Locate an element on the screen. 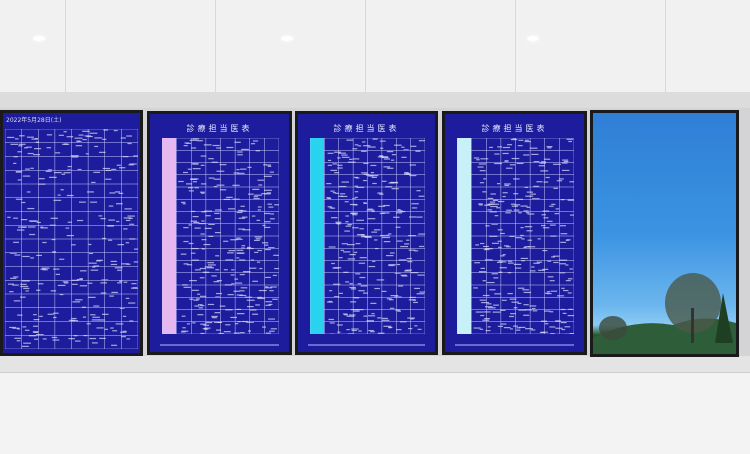 Image resolution: width=750 pixels, height=454 pixels. tree-crown is located at coordinates (693, 303).